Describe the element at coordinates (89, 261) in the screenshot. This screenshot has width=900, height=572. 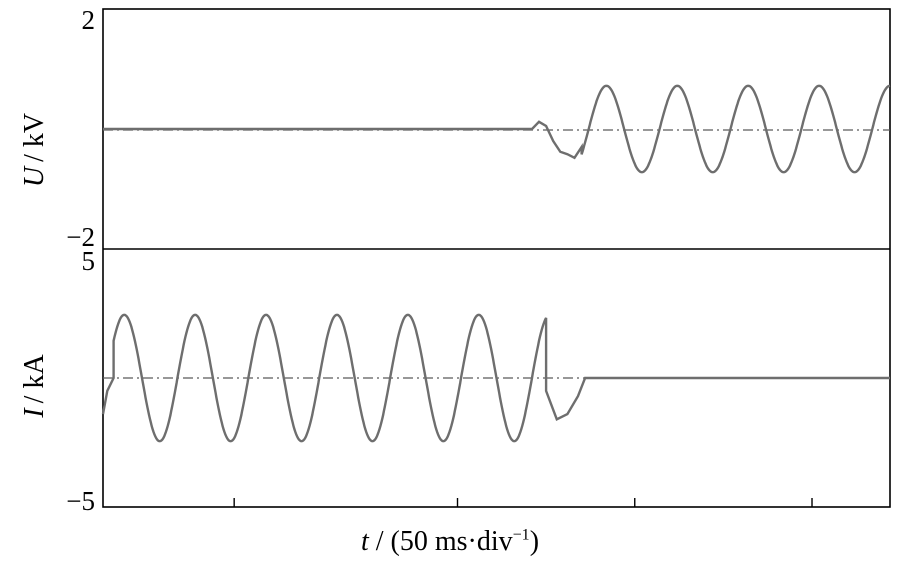
I see `bottom-ytick-max: 5` at that location.